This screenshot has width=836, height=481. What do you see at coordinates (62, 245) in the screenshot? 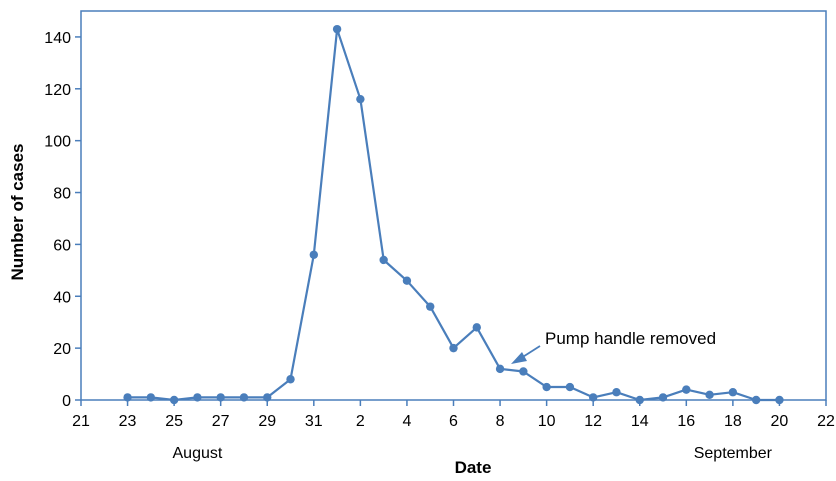
I see `y-tick-label: 60` at bounding box center [62, 245].